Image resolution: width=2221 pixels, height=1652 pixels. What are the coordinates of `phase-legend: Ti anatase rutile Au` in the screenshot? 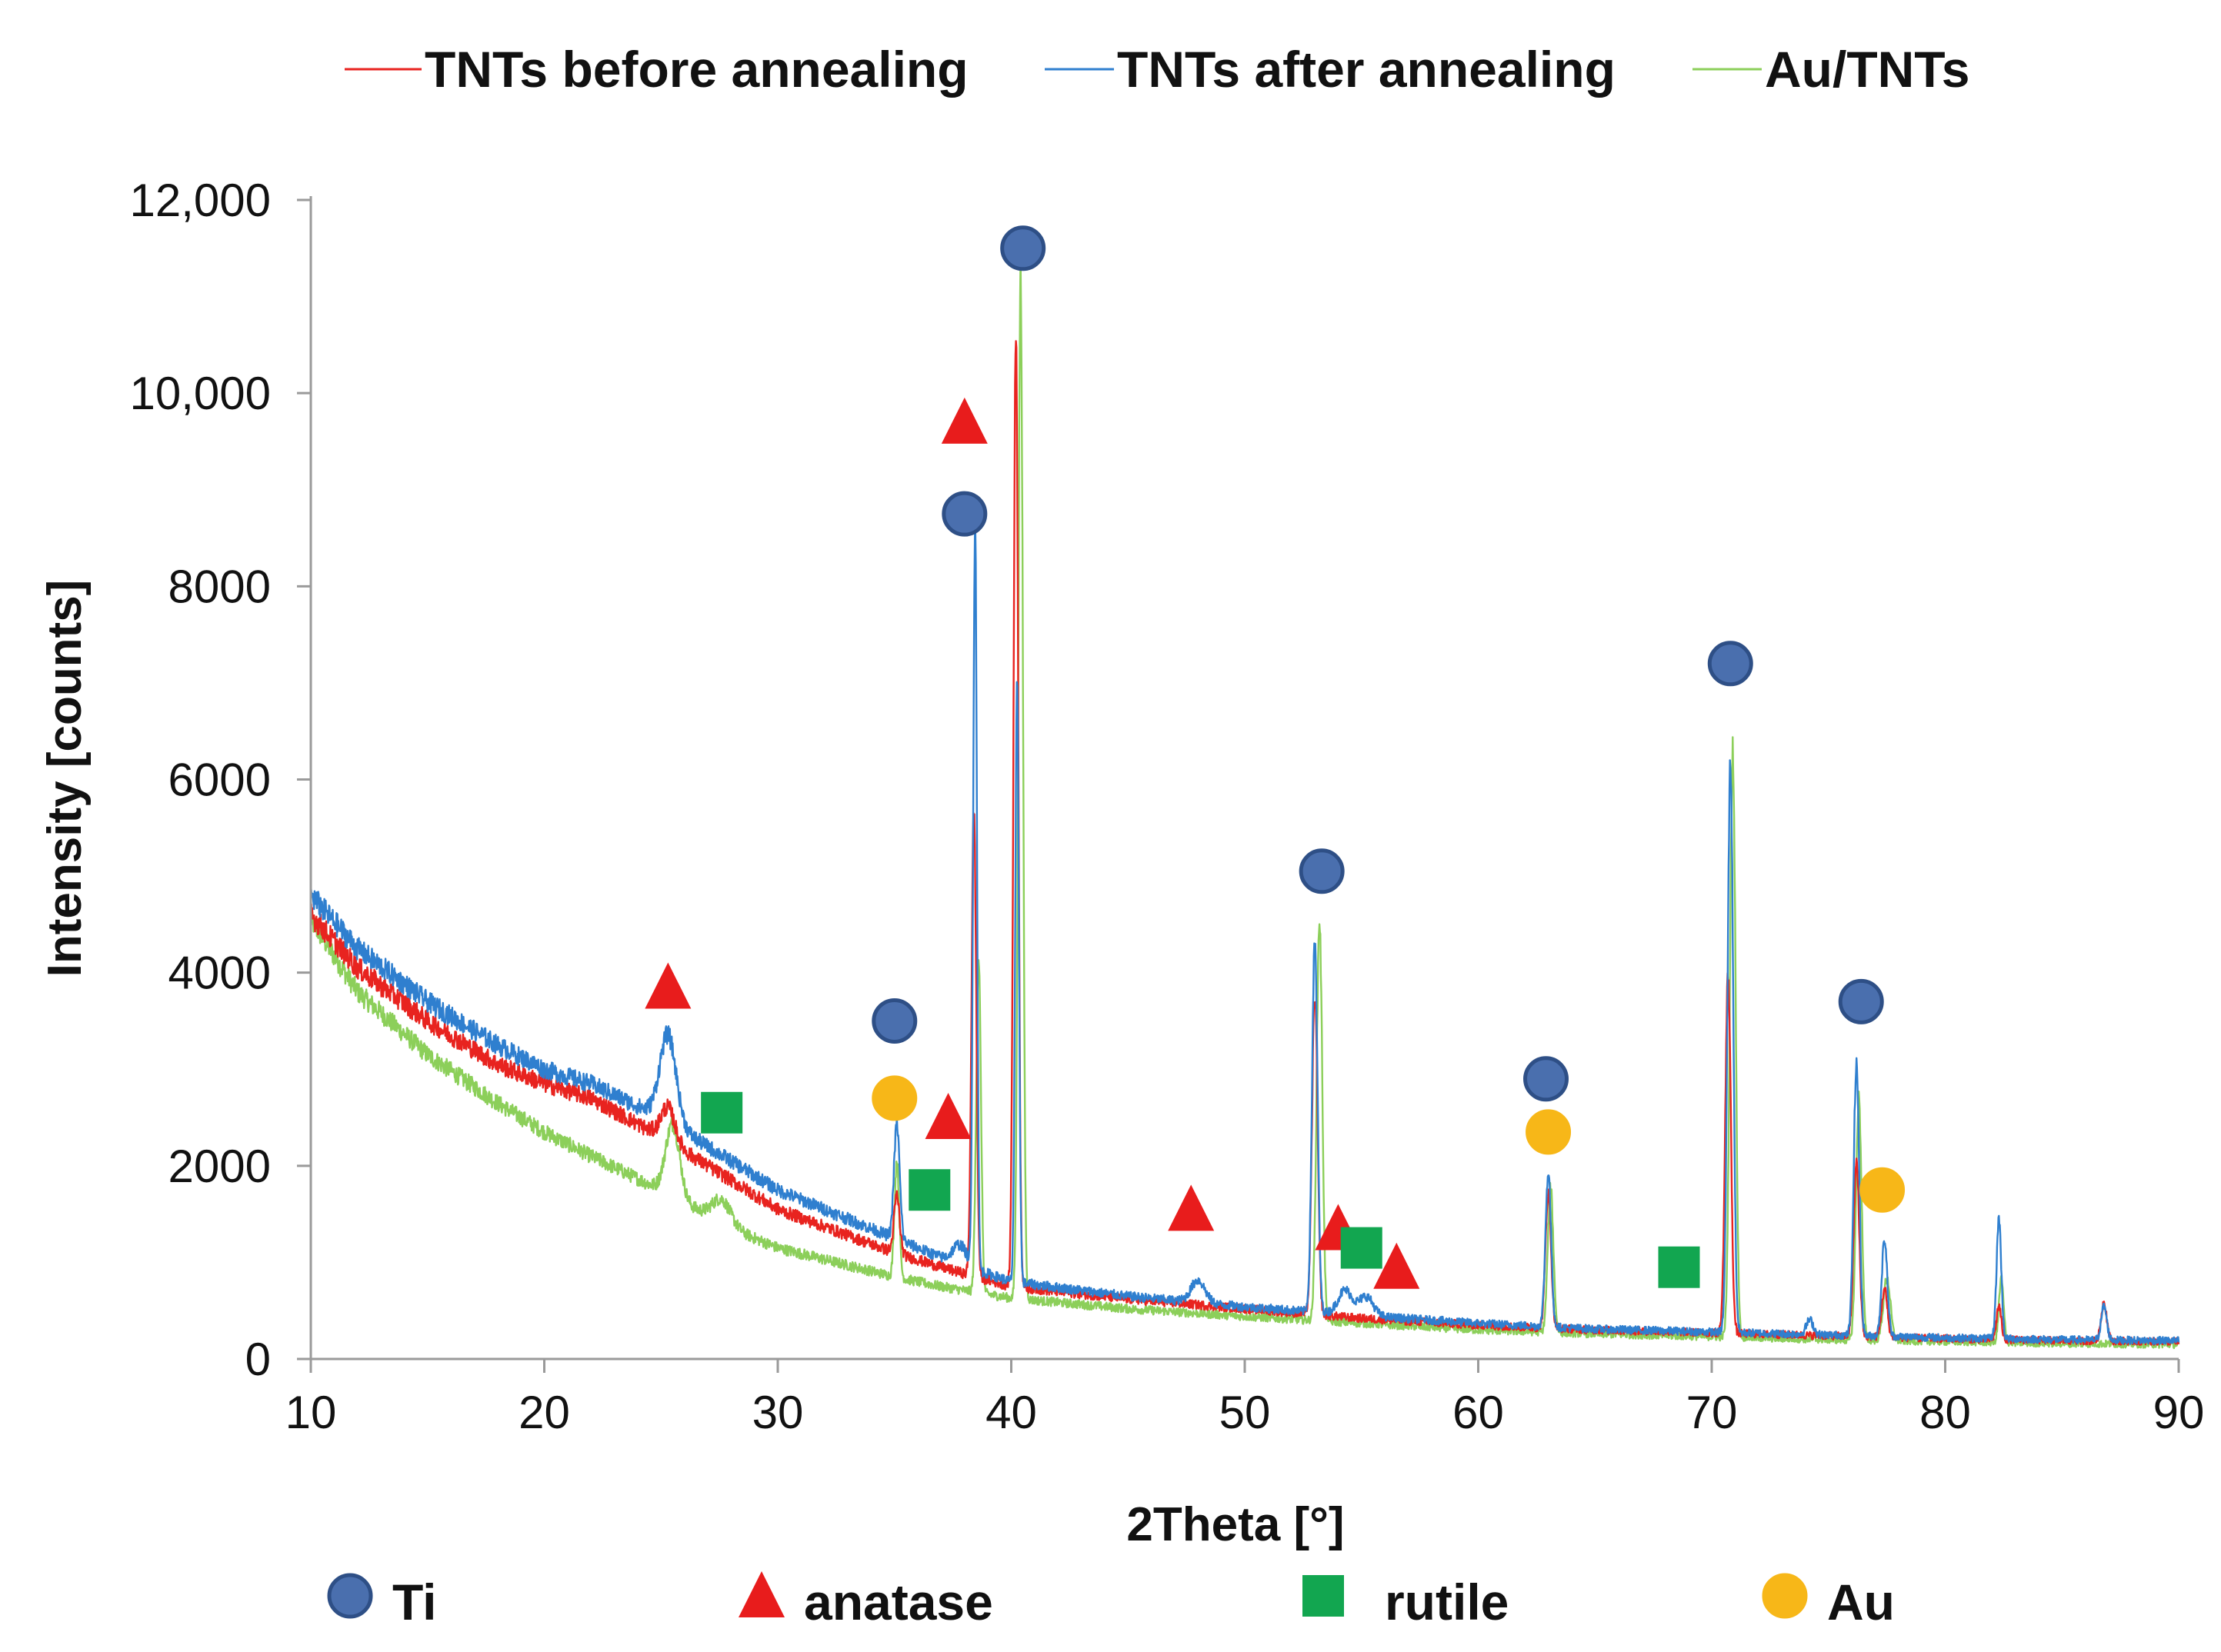 It's located at (1111, 1600).